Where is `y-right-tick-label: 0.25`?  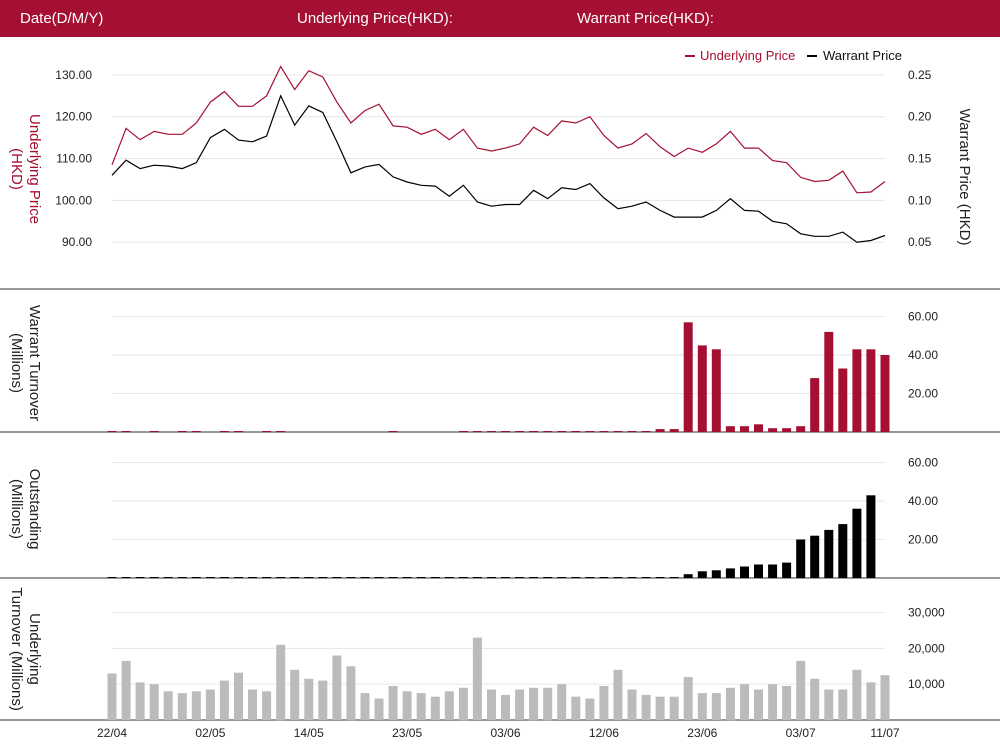 y-right-tick-label: 0.25 is located at coordinates (920, 75).